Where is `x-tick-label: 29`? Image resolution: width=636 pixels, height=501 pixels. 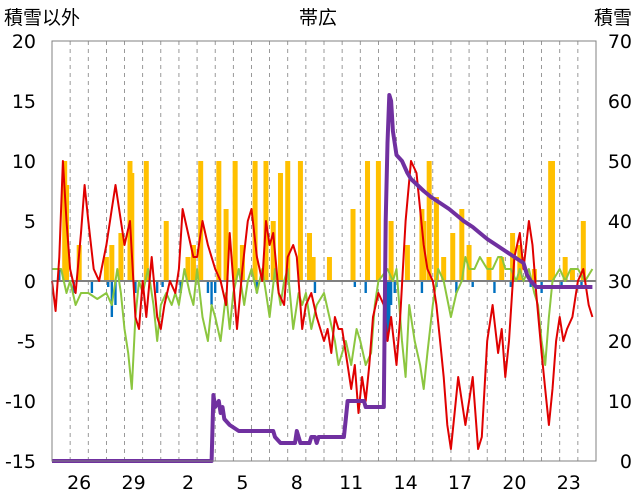
x-tick-label: 29 is located at coordinates (134, 483).